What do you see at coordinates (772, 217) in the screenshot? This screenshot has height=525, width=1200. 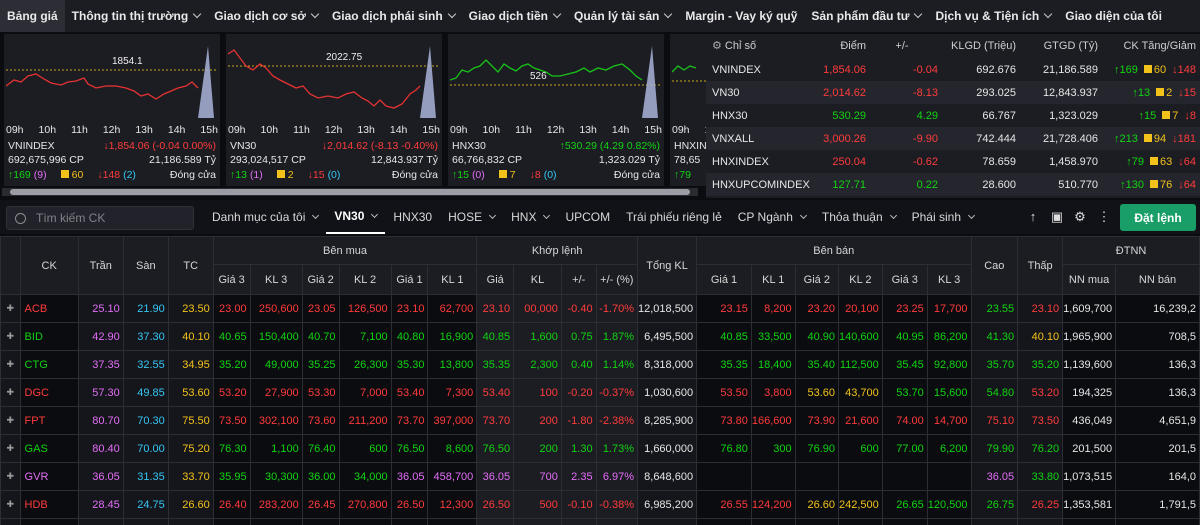 I see `tab-7: CP Ngành` at bounding box center [772, 217].